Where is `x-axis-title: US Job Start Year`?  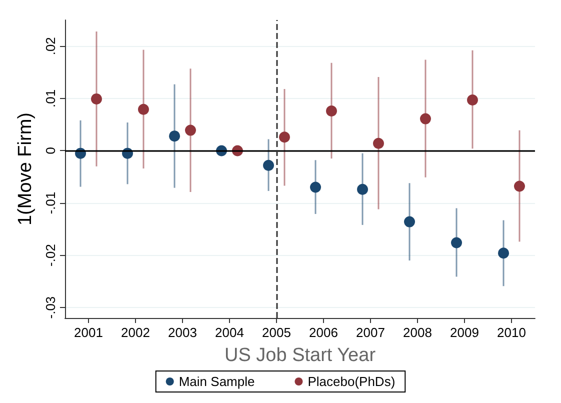 x-axis-title: US Job Start Year is located at coordinates (300, 355).